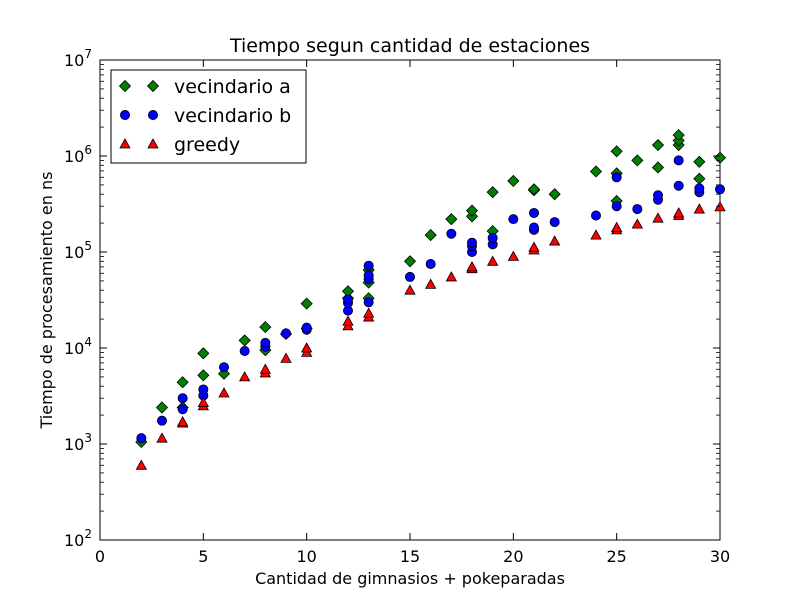 The image size is (800, 600). What do you see at coordinates (204, 87) in the screenshot?
I see `legend-entry: vecindario a` at bounding box center [204, 87].